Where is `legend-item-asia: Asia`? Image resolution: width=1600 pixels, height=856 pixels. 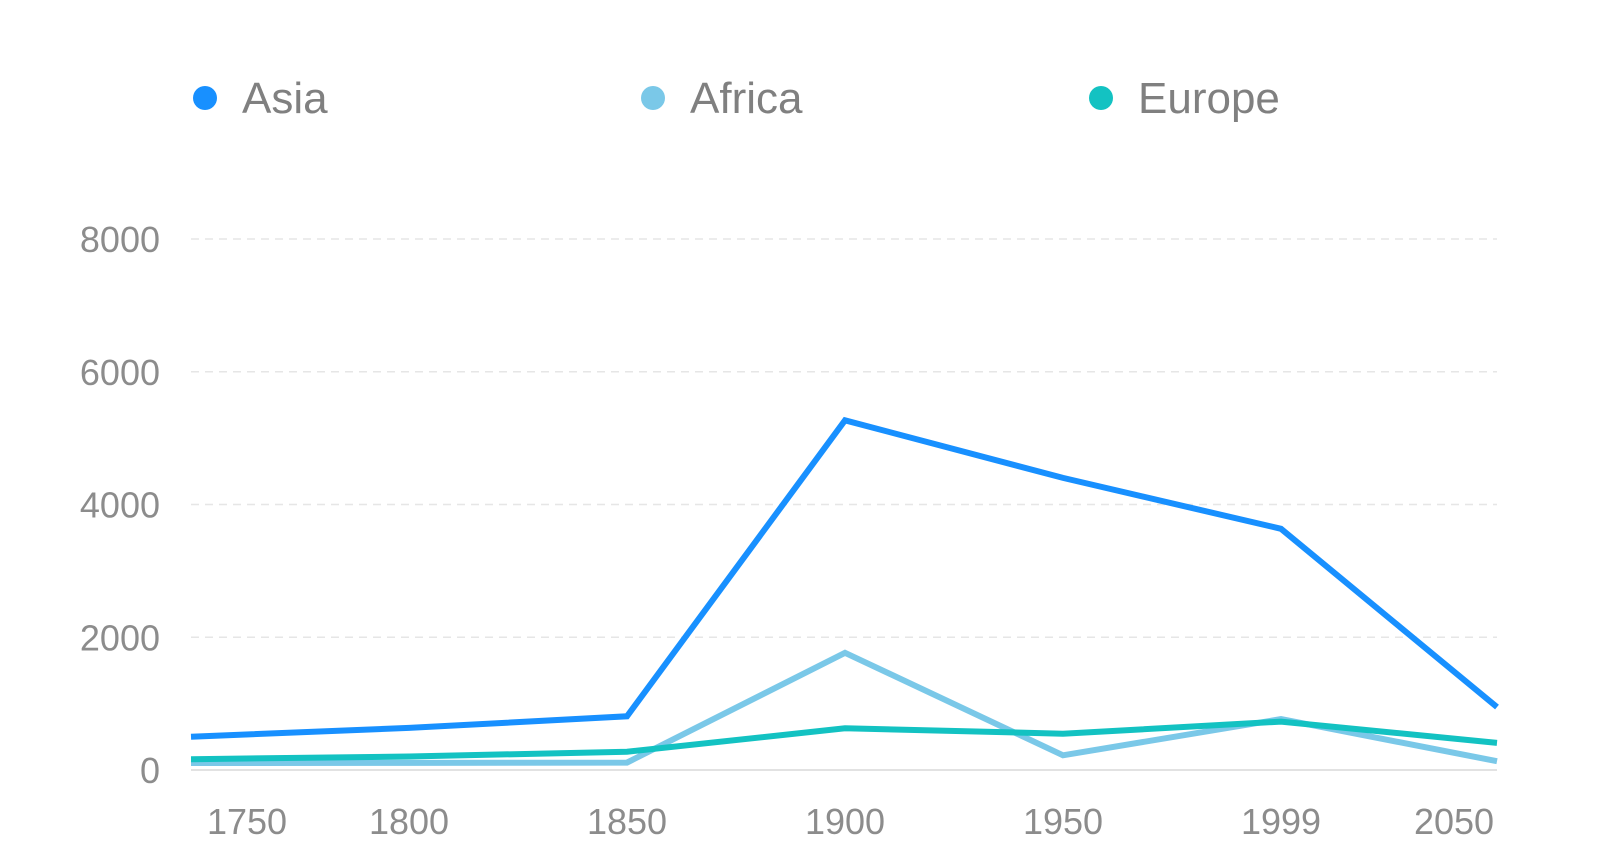 legend-item-asia: Asia is located at coordinates (260, 98).